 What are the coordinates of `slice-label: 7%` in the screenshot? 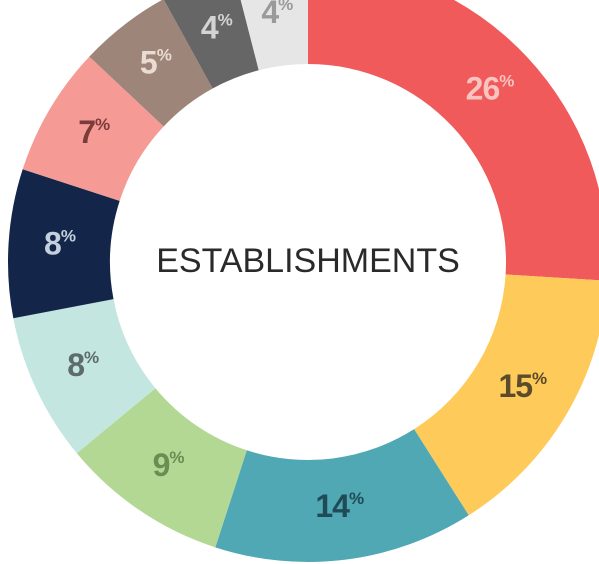 It's located at (94, 133).